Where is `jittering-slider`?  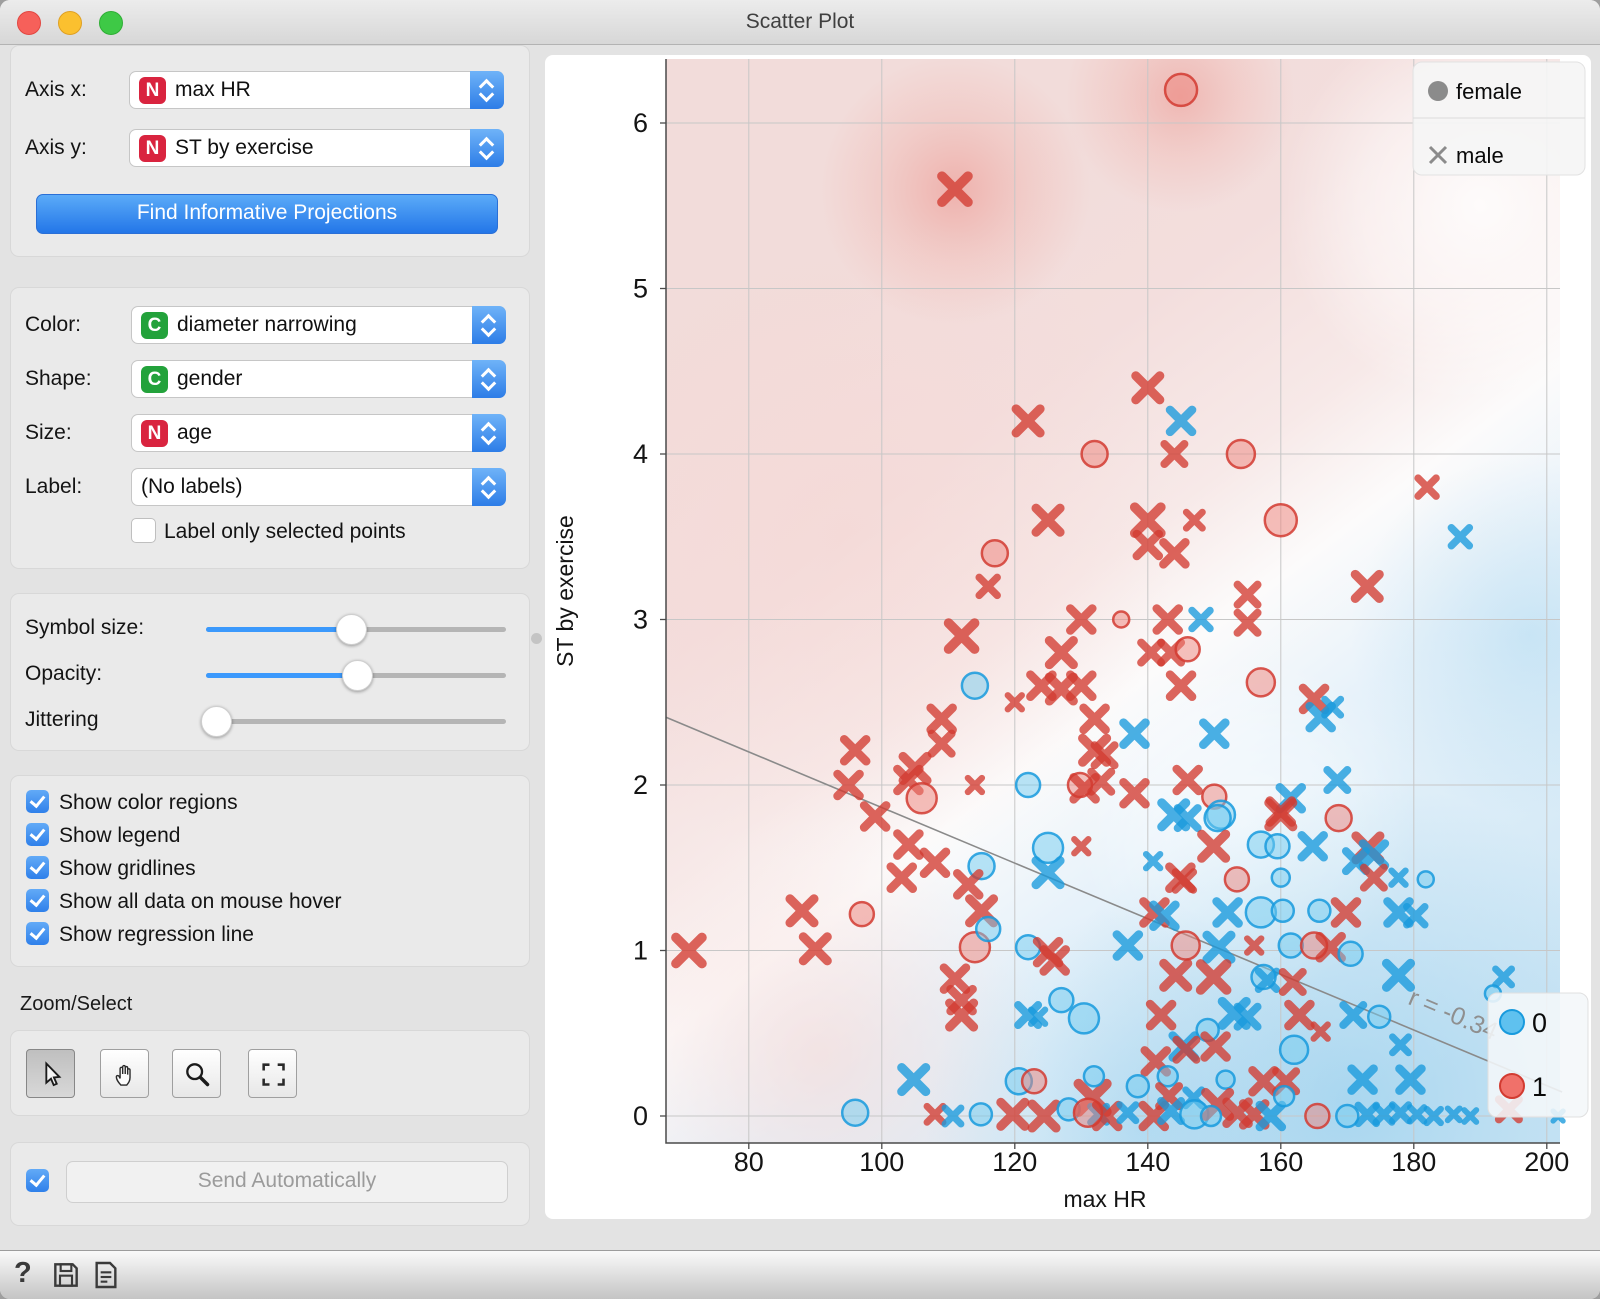
jittering-slider is located at coordinates (356, 721).